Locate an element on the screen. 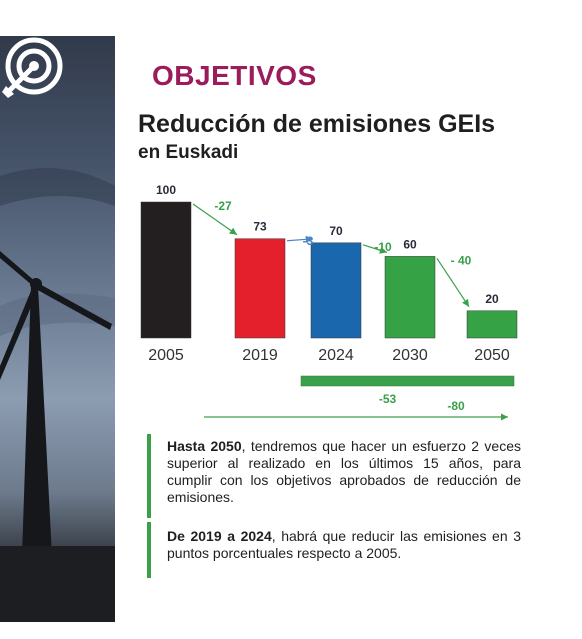  change-label-3: -10 is located at coordinates (383, 247).